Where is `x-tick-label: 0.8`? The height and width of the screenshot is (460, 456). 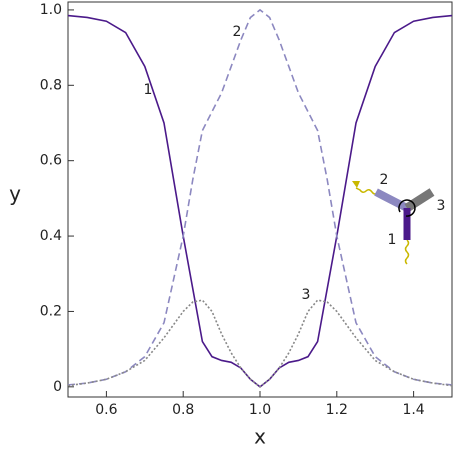
x-tick-label: 0.8 is located at coordinates (183, 410).